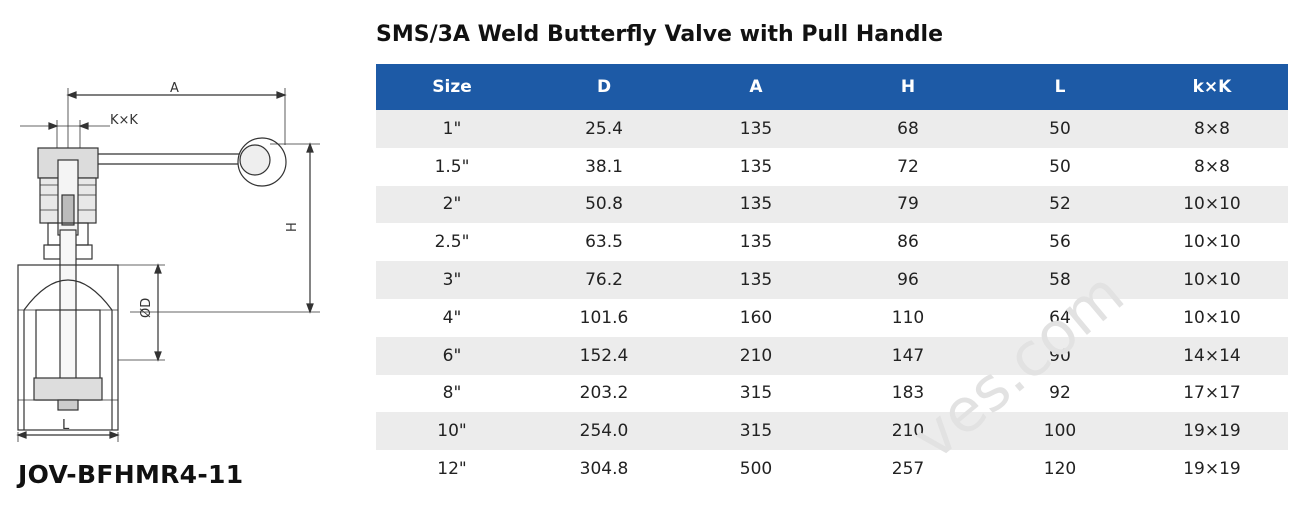  What do you see at coordinates (452, 242) in the screenshot?
I see `table-cell: 2.5"` at bounding box center [452, 242].